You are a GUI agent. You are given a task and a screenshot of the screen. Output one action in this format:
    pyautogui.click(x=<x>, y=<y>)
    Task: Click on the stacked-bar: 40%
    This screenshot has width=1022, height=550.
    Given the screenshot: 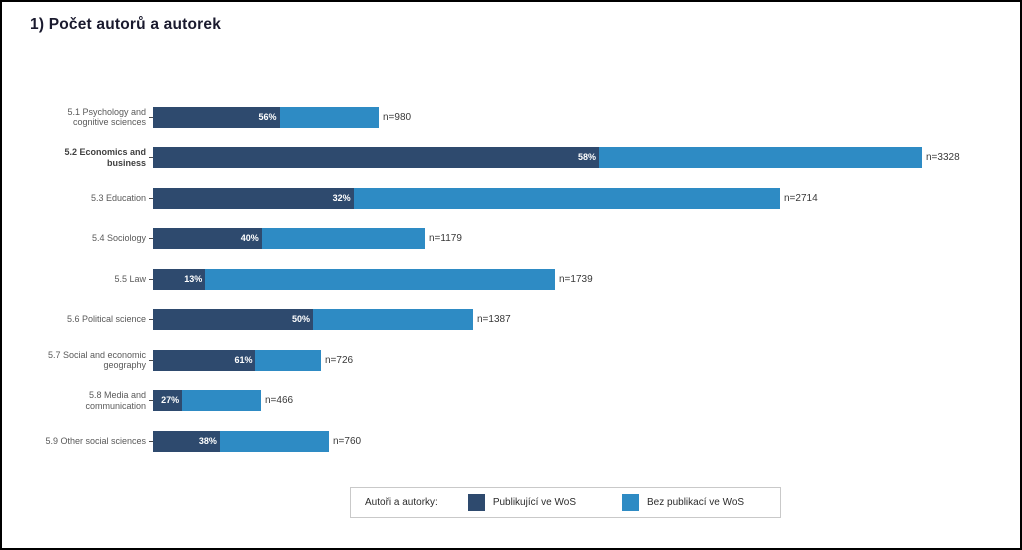 What is the action you would take?
    pyautogui.click(x=289, y=238)
    